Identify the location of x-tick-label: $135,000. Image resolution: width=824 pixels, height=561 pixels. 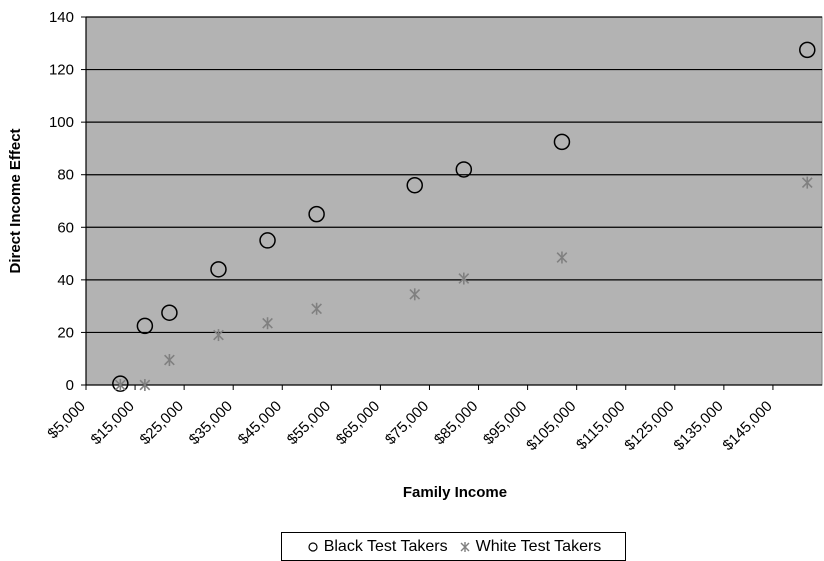
(698, 426).